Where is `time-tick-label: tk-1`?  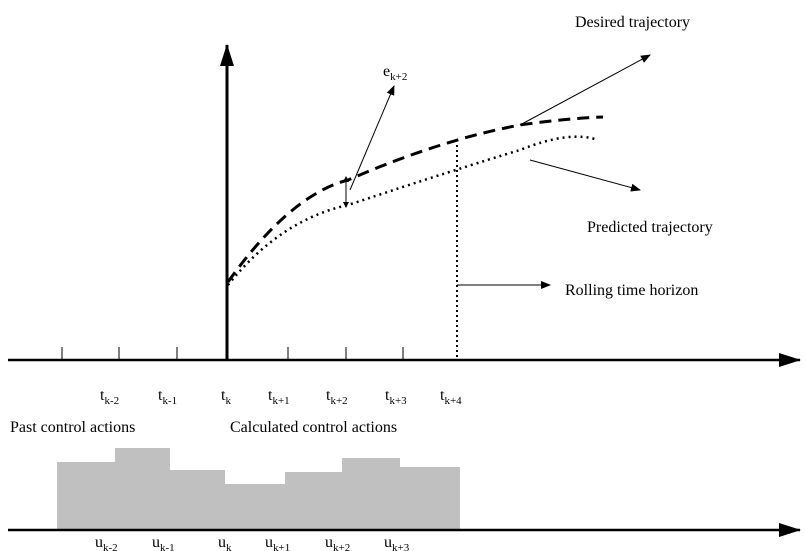 time-tick-label: tk-1 is located at coordinates (167, 397).